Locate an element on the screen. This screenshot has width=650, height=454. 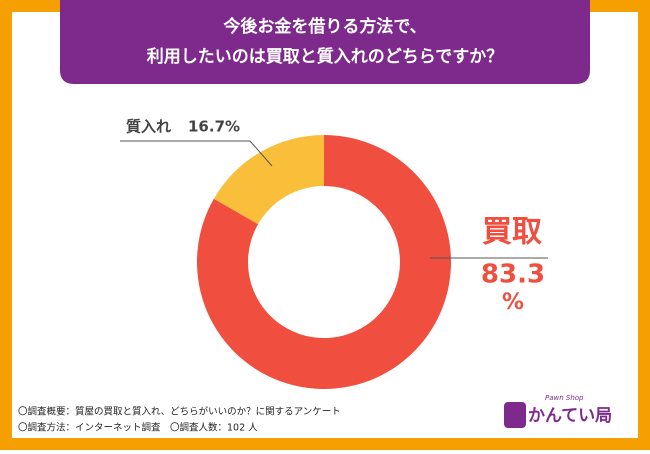
chart-title: 今後お金を借りる方法で、 is located at coordinates (324, 26).